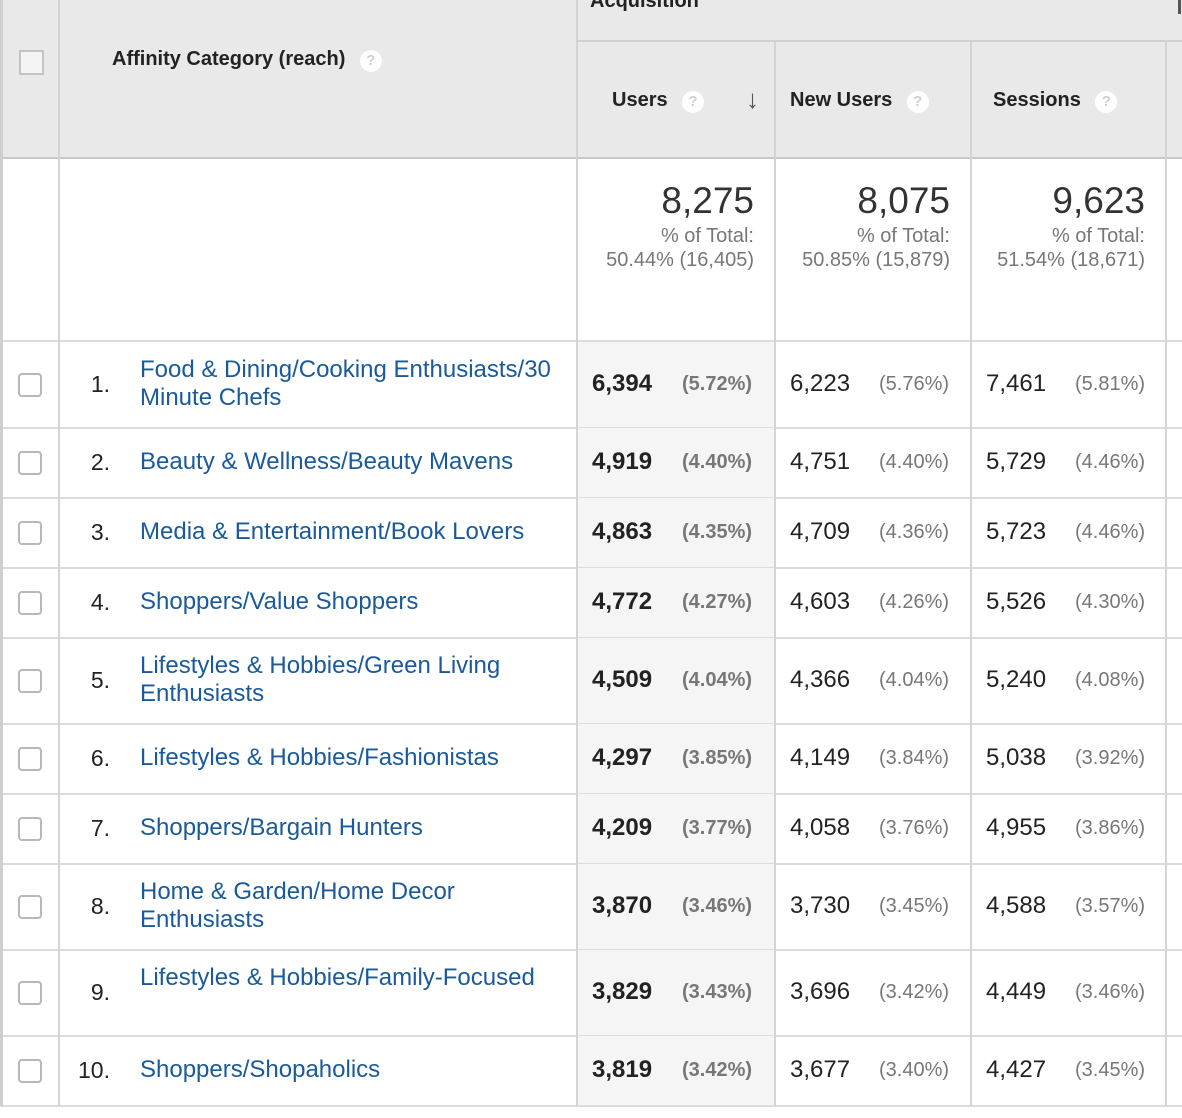 The height and width of the screenshot is (1118, 1182). Describe the element at coordinates (676, 250) in the screenshot. I see `users-total-background` at that location.